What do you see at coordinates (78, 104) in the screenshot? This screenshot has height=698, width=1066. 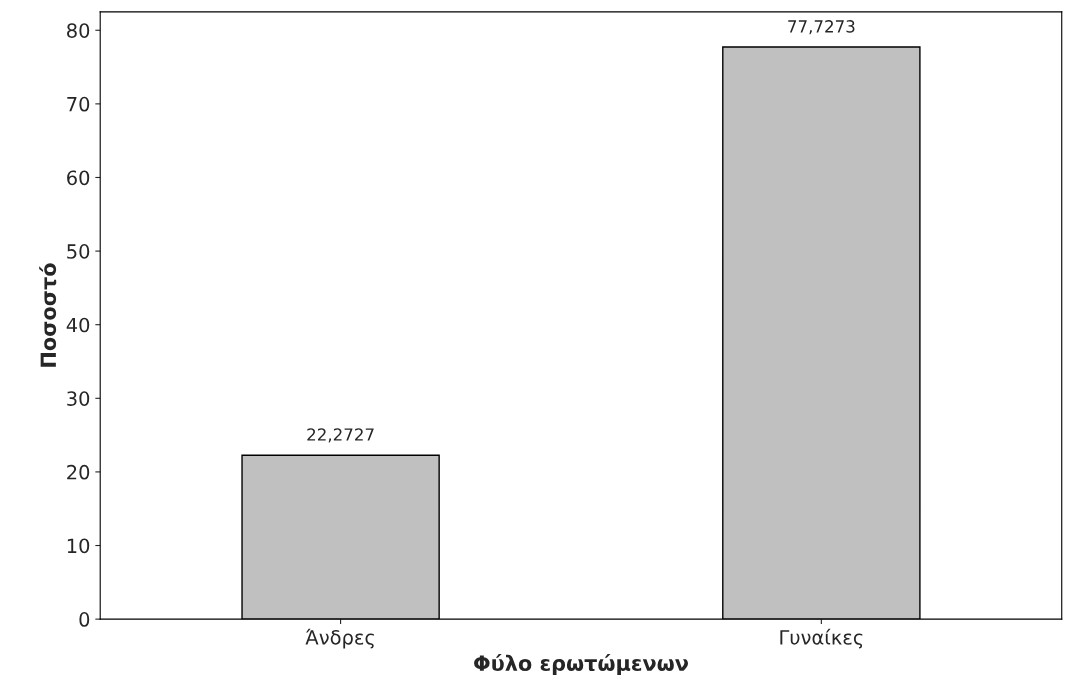 I see `y-tick-label: 70` at bounding box center [78, 104].